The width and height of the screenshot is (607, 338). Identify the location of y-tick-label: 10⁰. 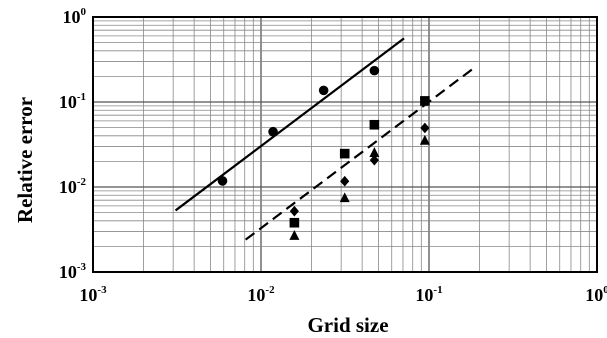
(75, 16).